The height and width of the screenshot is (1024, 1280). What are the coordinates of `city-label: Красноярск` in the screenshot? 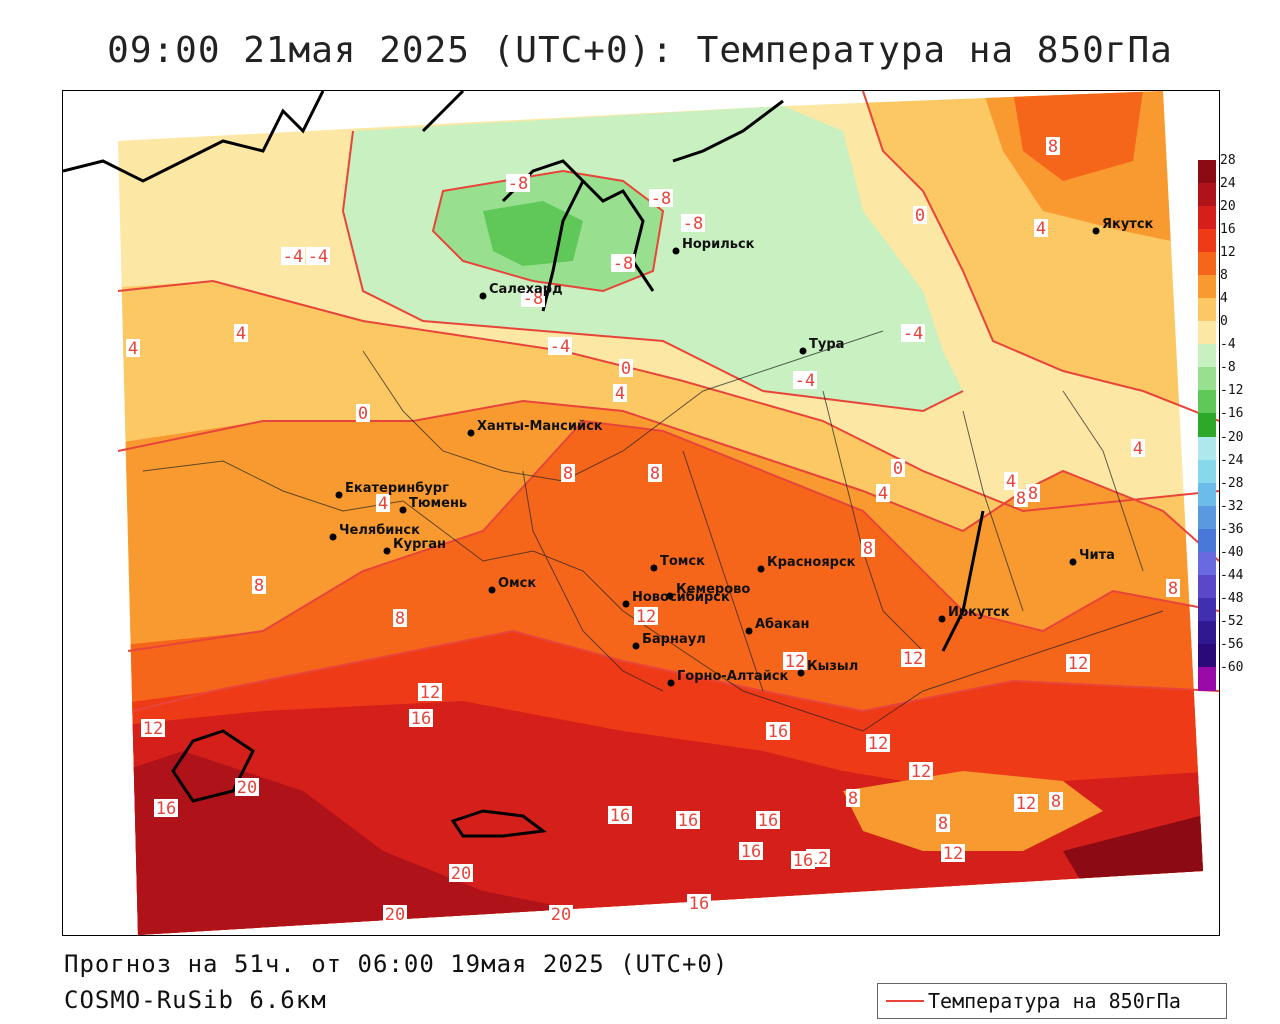 It's located at (811, 562).